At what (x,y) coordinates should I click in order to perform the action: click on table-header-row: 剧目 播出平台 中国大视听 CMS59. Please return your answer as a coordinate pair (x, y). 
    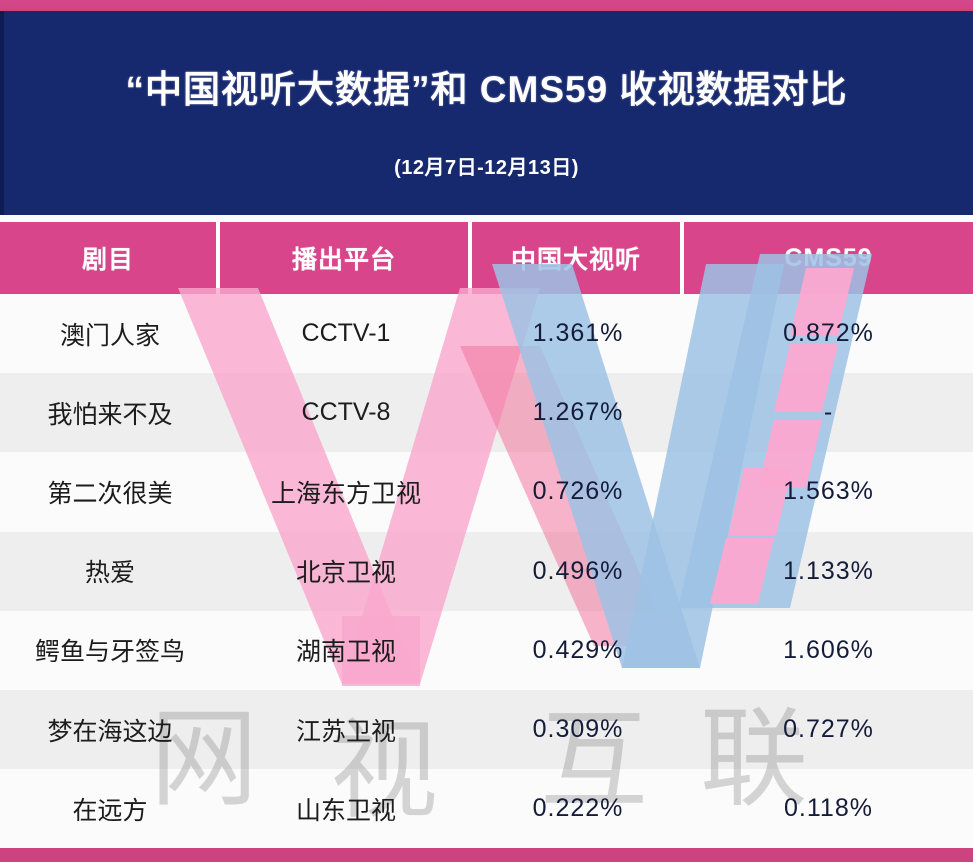
    Looking at the image, I should click on (486, 258).